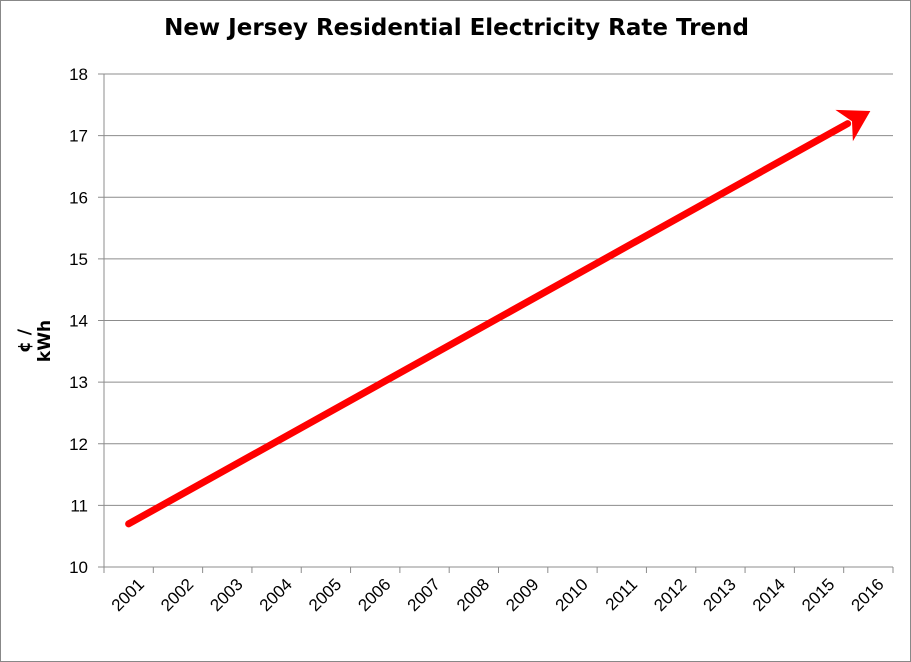 This screenshot has width=911, height=662. Describe the element at coordinates (79, 505) in the screenshot. I see `y-tick-label: 11` at that location.